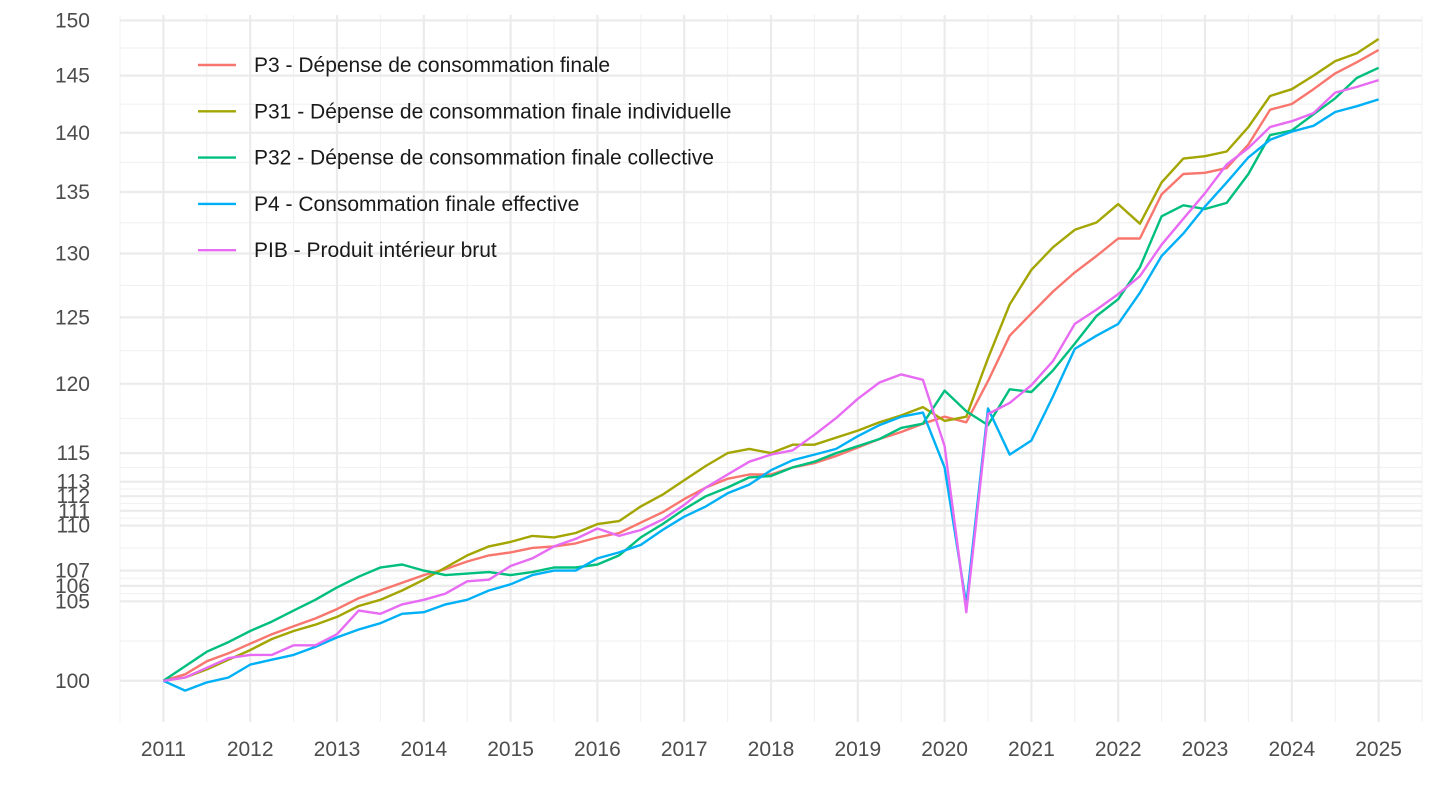 This screenshot has width=1440, height=810. I want to click on y-tick-label: 145, so click(72, 76).